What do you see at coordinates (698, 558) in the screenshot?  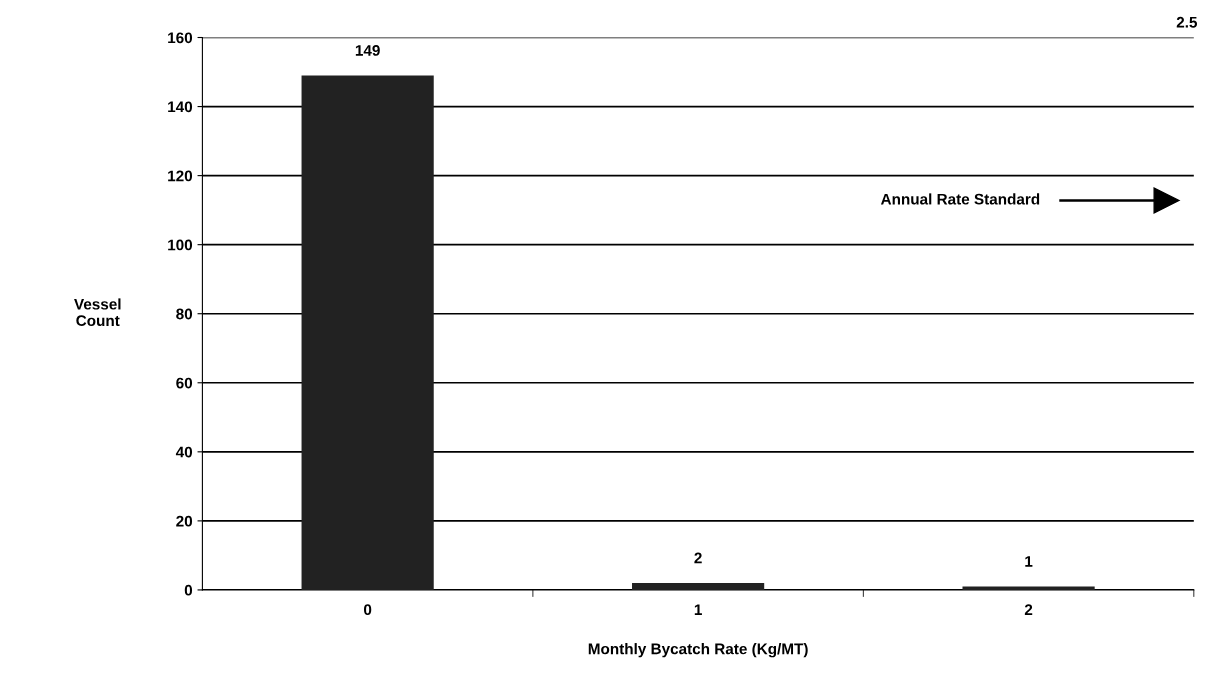 I see `data-label: 2` at bounding box center [698, 558].